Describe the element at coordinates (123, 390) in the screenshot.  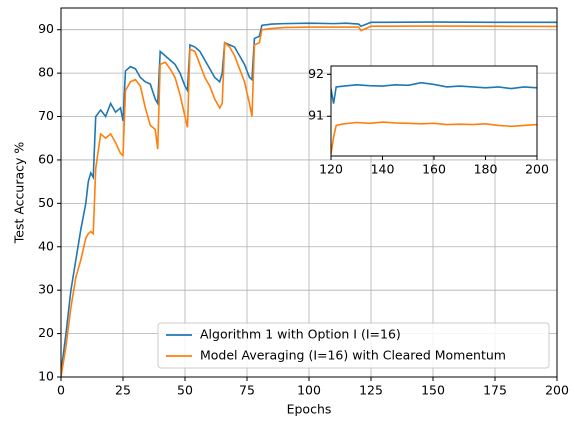
I see `x-tick-label: 25` at that location.